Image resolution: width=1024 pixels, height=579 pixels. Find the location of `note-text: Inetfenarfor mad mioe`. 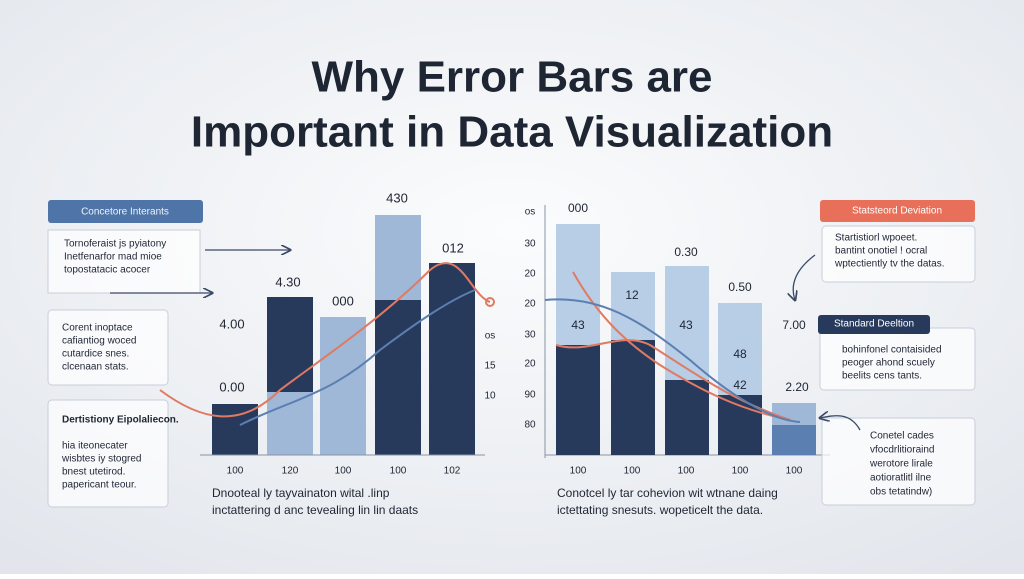

note-text: Inetfenarfor mad mioe is located at coordinates (113, 257).